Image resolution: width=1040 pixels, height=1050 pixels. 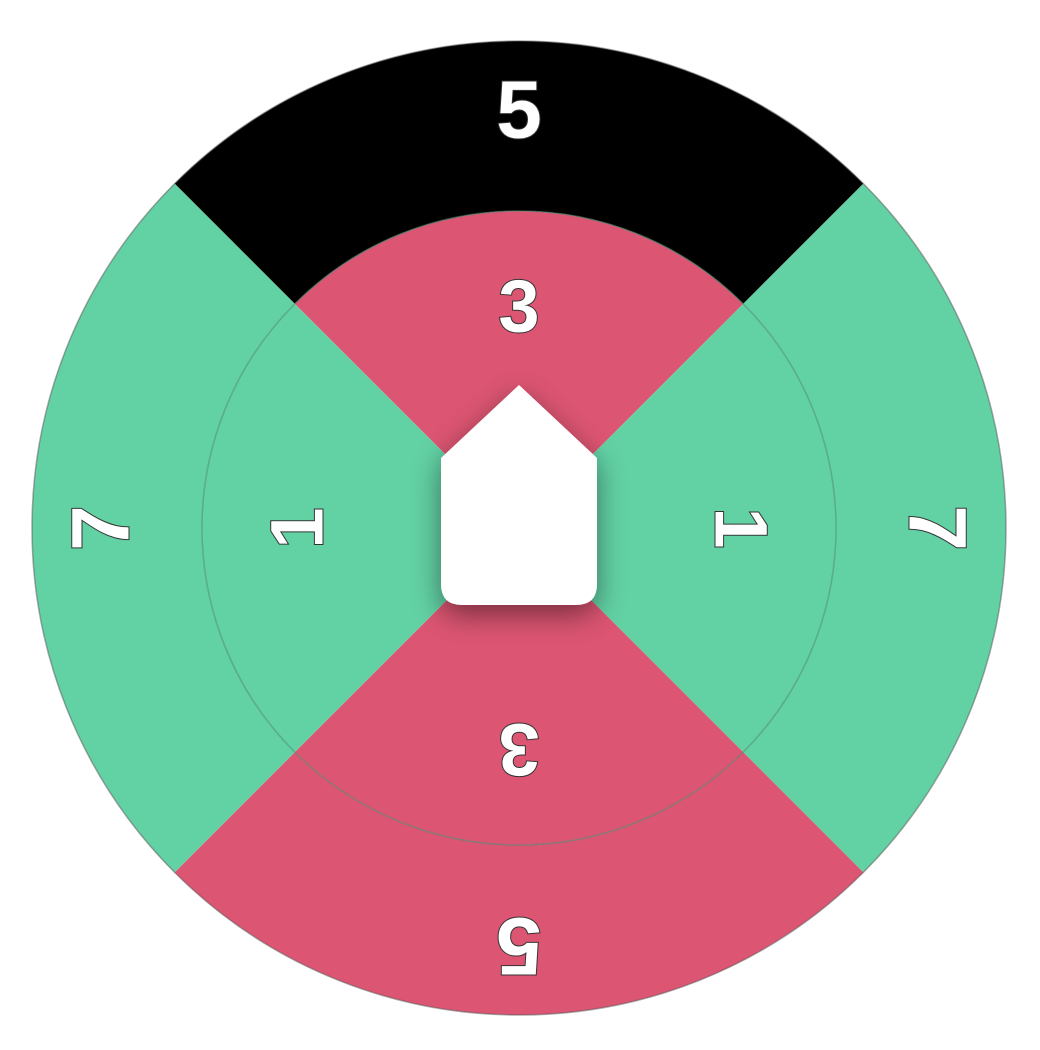 I want to click on arrow-up-pointer-icon, so click(x=519, y=495).